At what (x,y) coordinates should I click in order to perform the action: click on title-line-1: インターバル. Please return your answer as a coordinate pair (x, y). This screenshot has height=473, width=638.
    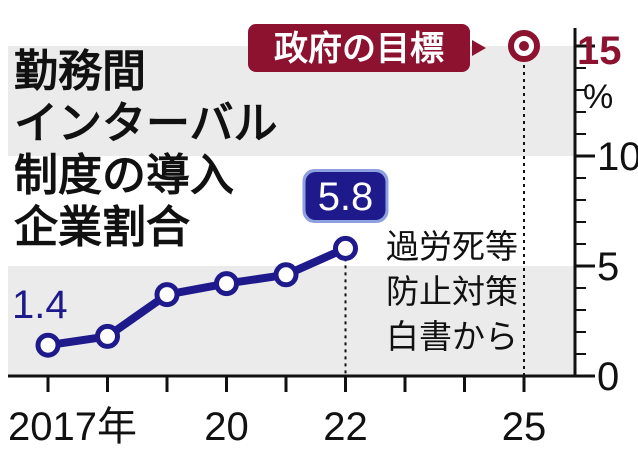
    Looking at the image, I should click on (146, 123).